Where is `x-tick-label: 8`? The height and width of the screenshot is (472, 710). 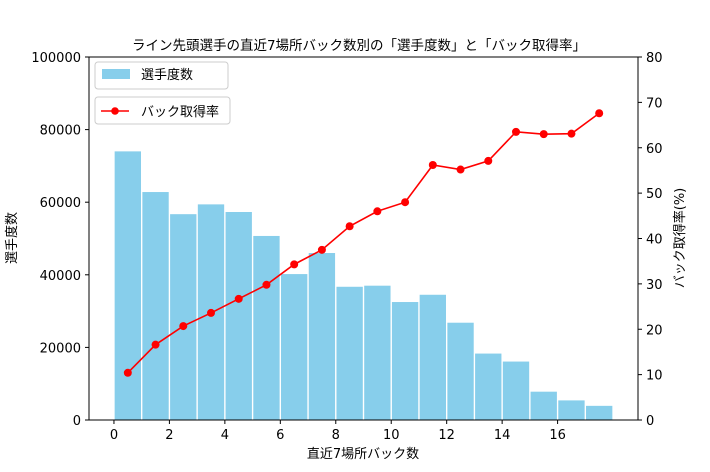 x-tick-label: 8 is located at coordinates (336, 435).